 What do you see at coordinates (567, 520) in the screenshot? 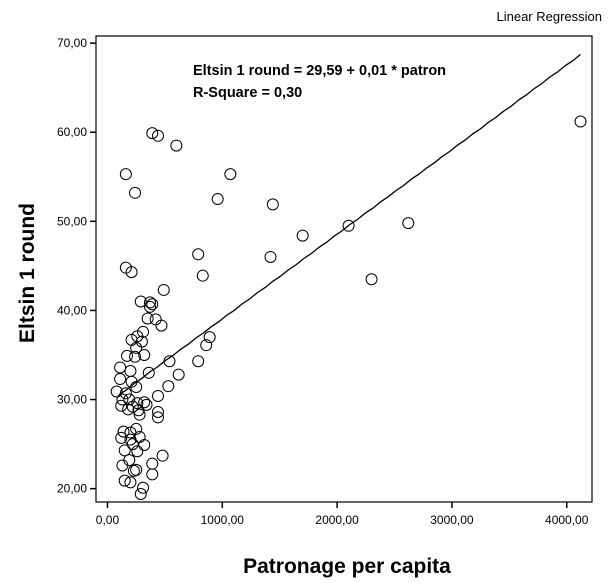
I see `x-tick-label: 4000,00` at bounding box center [567, 520].